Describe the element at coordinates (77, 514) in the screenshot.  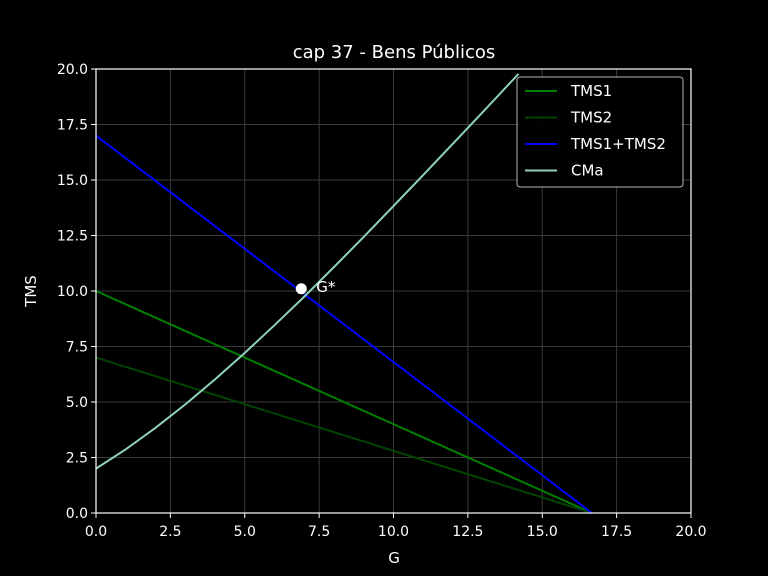
I see `y-tick-label: 0.0` at that location.